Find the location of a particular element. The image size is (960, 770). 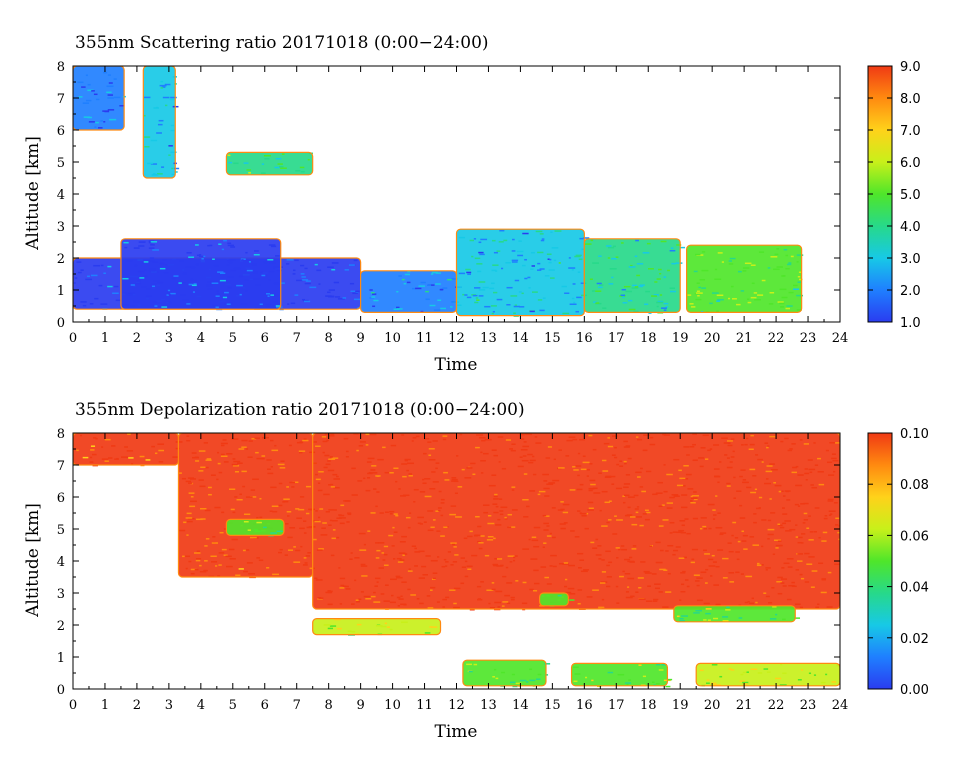

depolarization-x-axis-label: Time is located at coordinates (456, 732).